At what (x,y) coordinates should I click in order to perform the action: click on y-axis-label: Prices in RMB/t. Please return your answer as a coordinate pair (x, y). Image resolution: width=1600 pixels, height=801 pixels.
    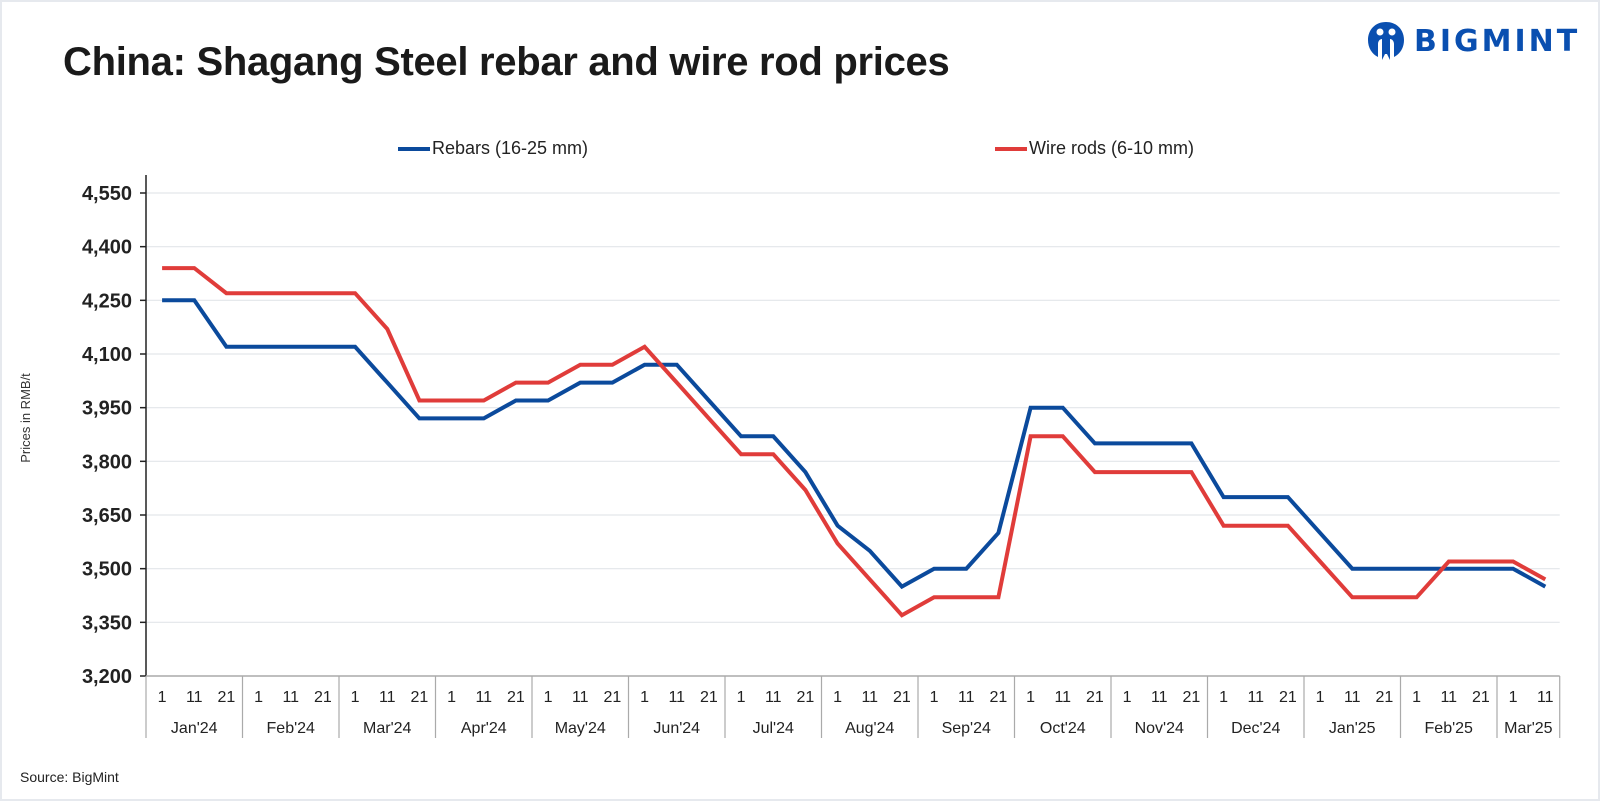
    Looking at the image, I should click on (25, 418).